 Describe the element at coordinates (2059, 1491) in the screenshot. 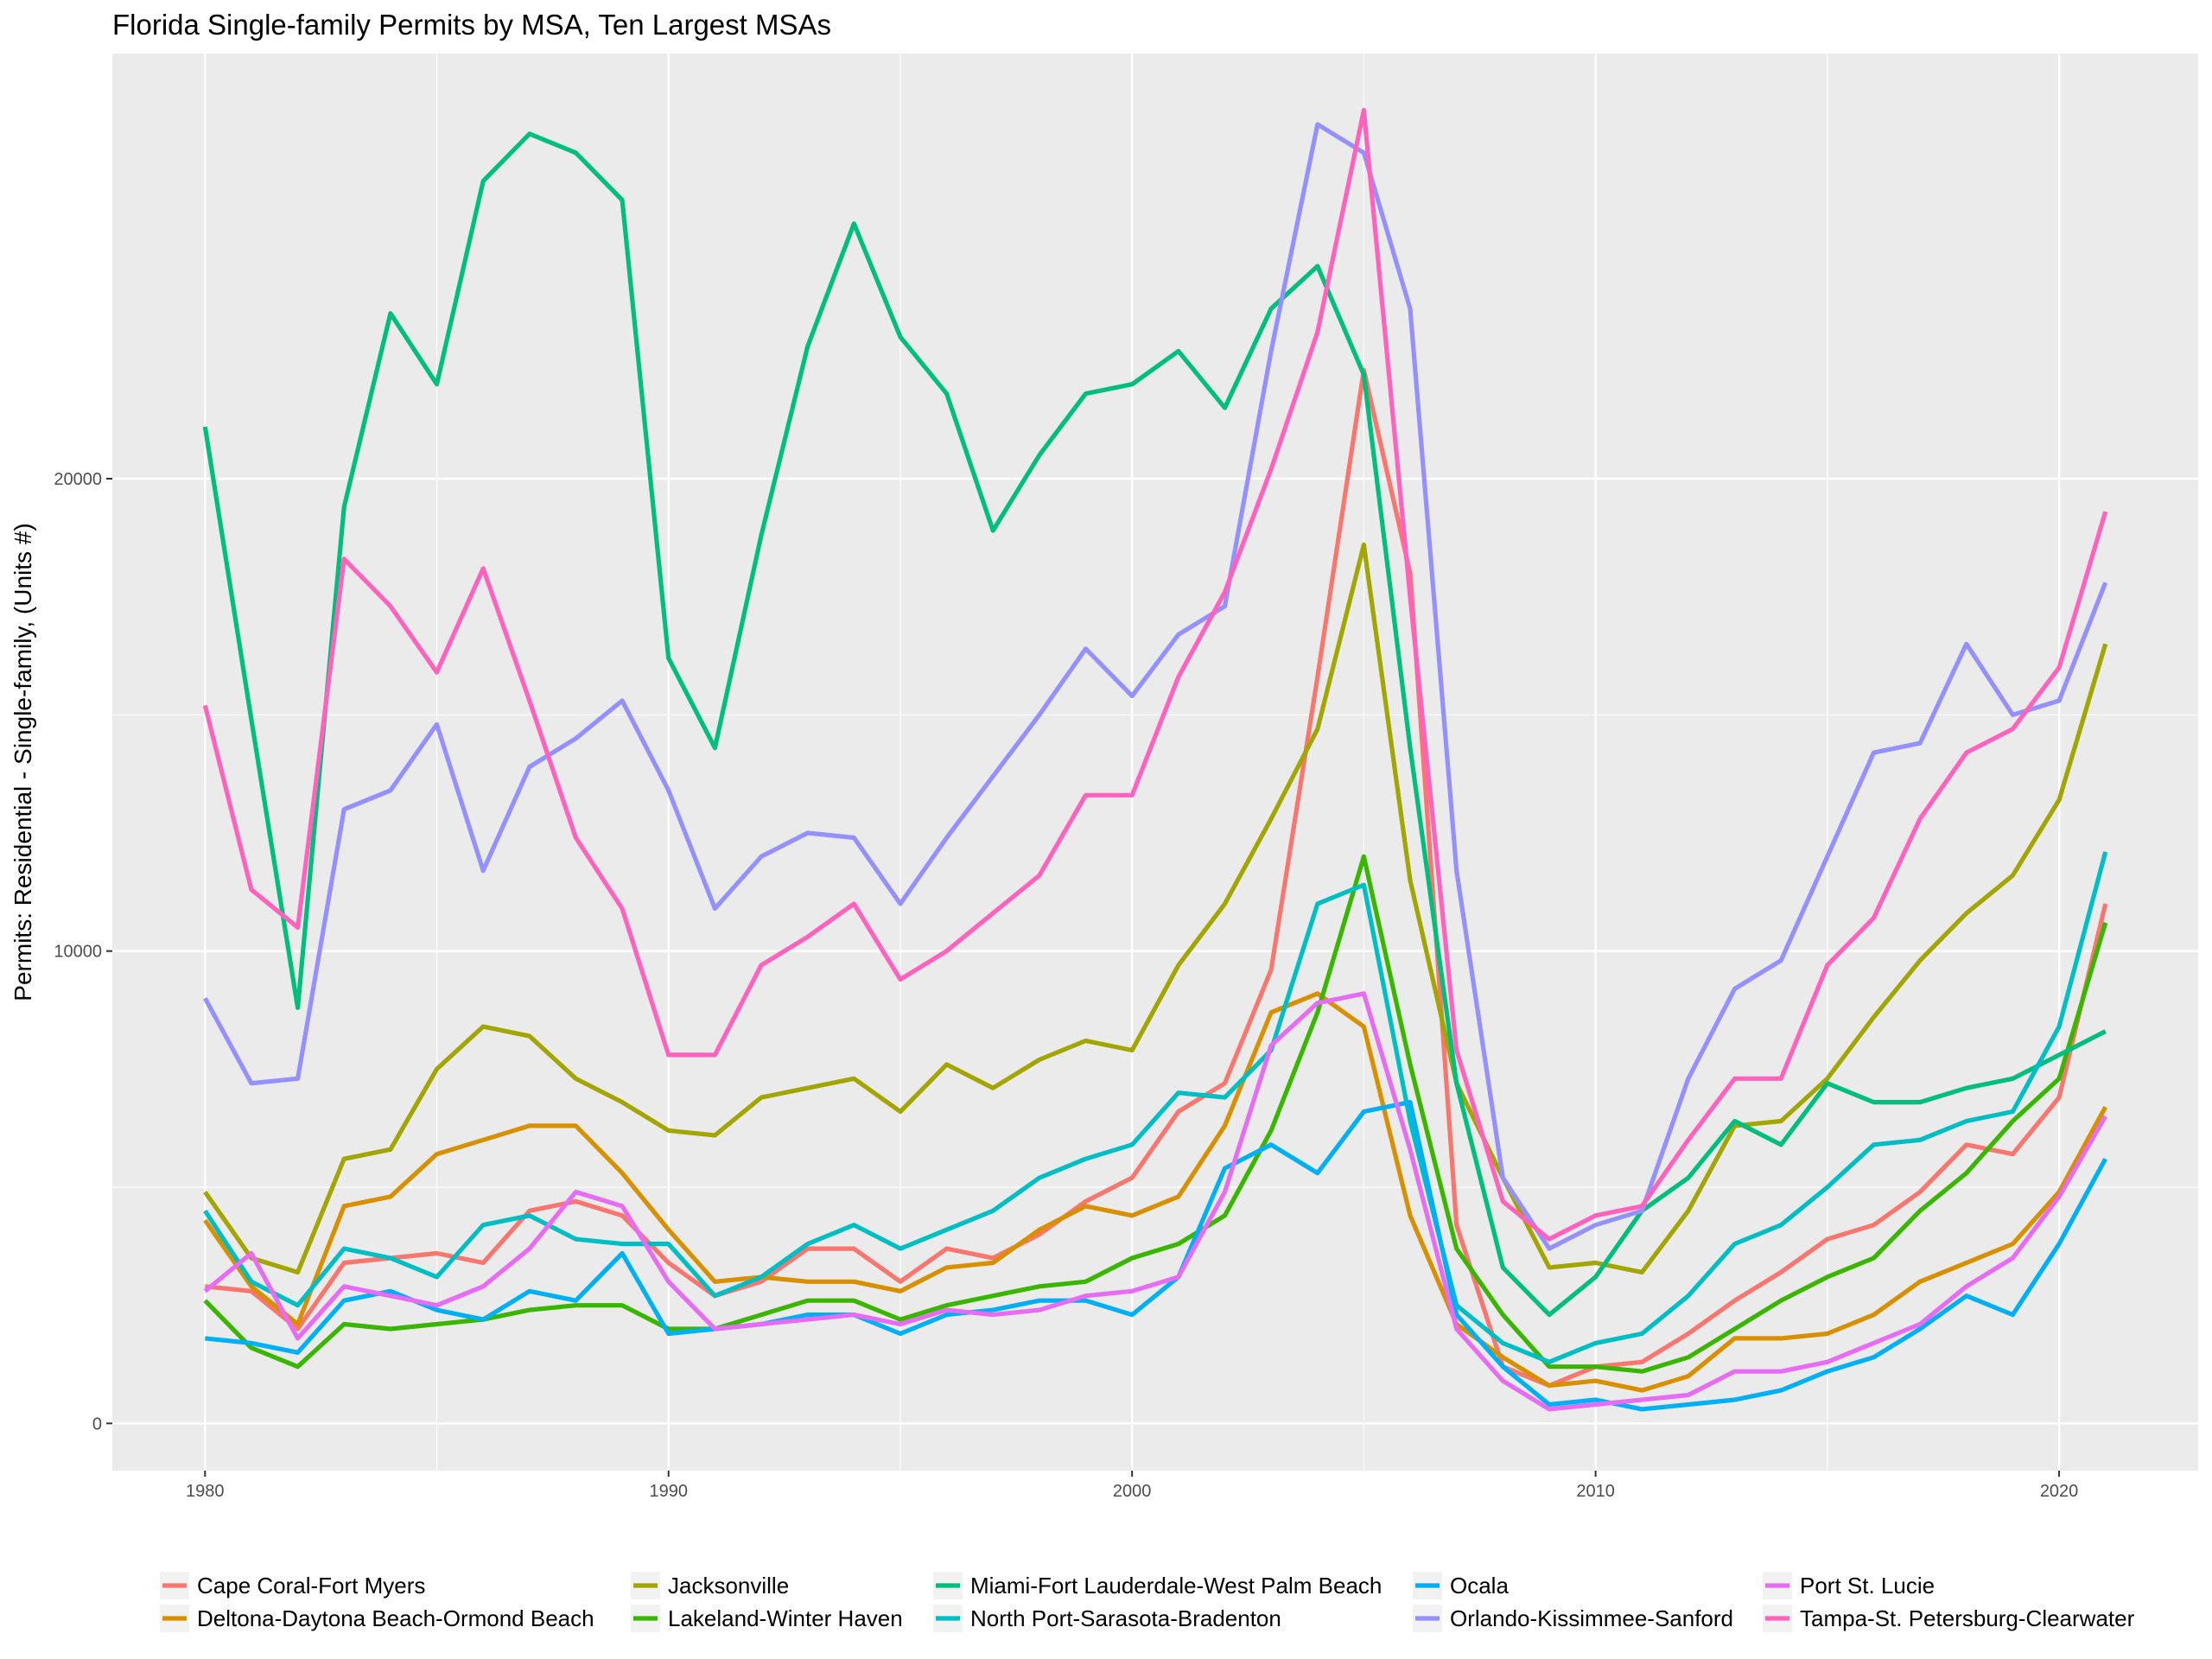

I see `x-tick-label: 2020` at that location.